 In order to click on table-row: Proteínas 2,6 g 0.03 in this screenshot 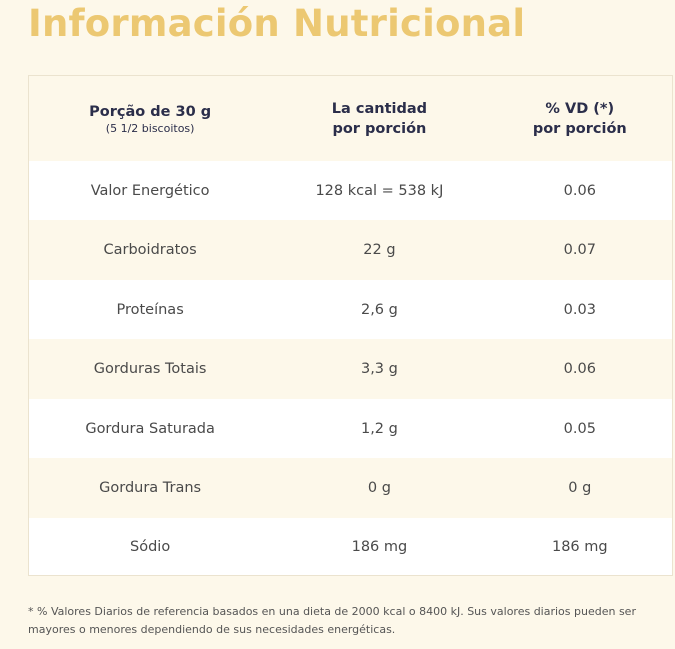, I will do `click(350, 309)`.